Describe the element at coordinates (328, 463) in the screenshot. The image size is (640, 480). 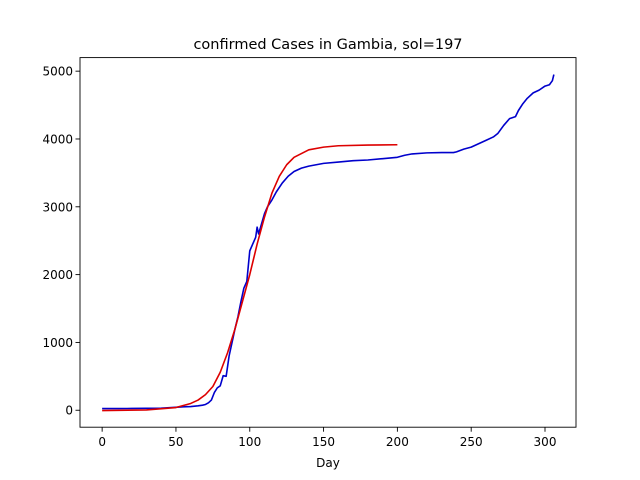
I see `x-axis-label: Day` at that location.